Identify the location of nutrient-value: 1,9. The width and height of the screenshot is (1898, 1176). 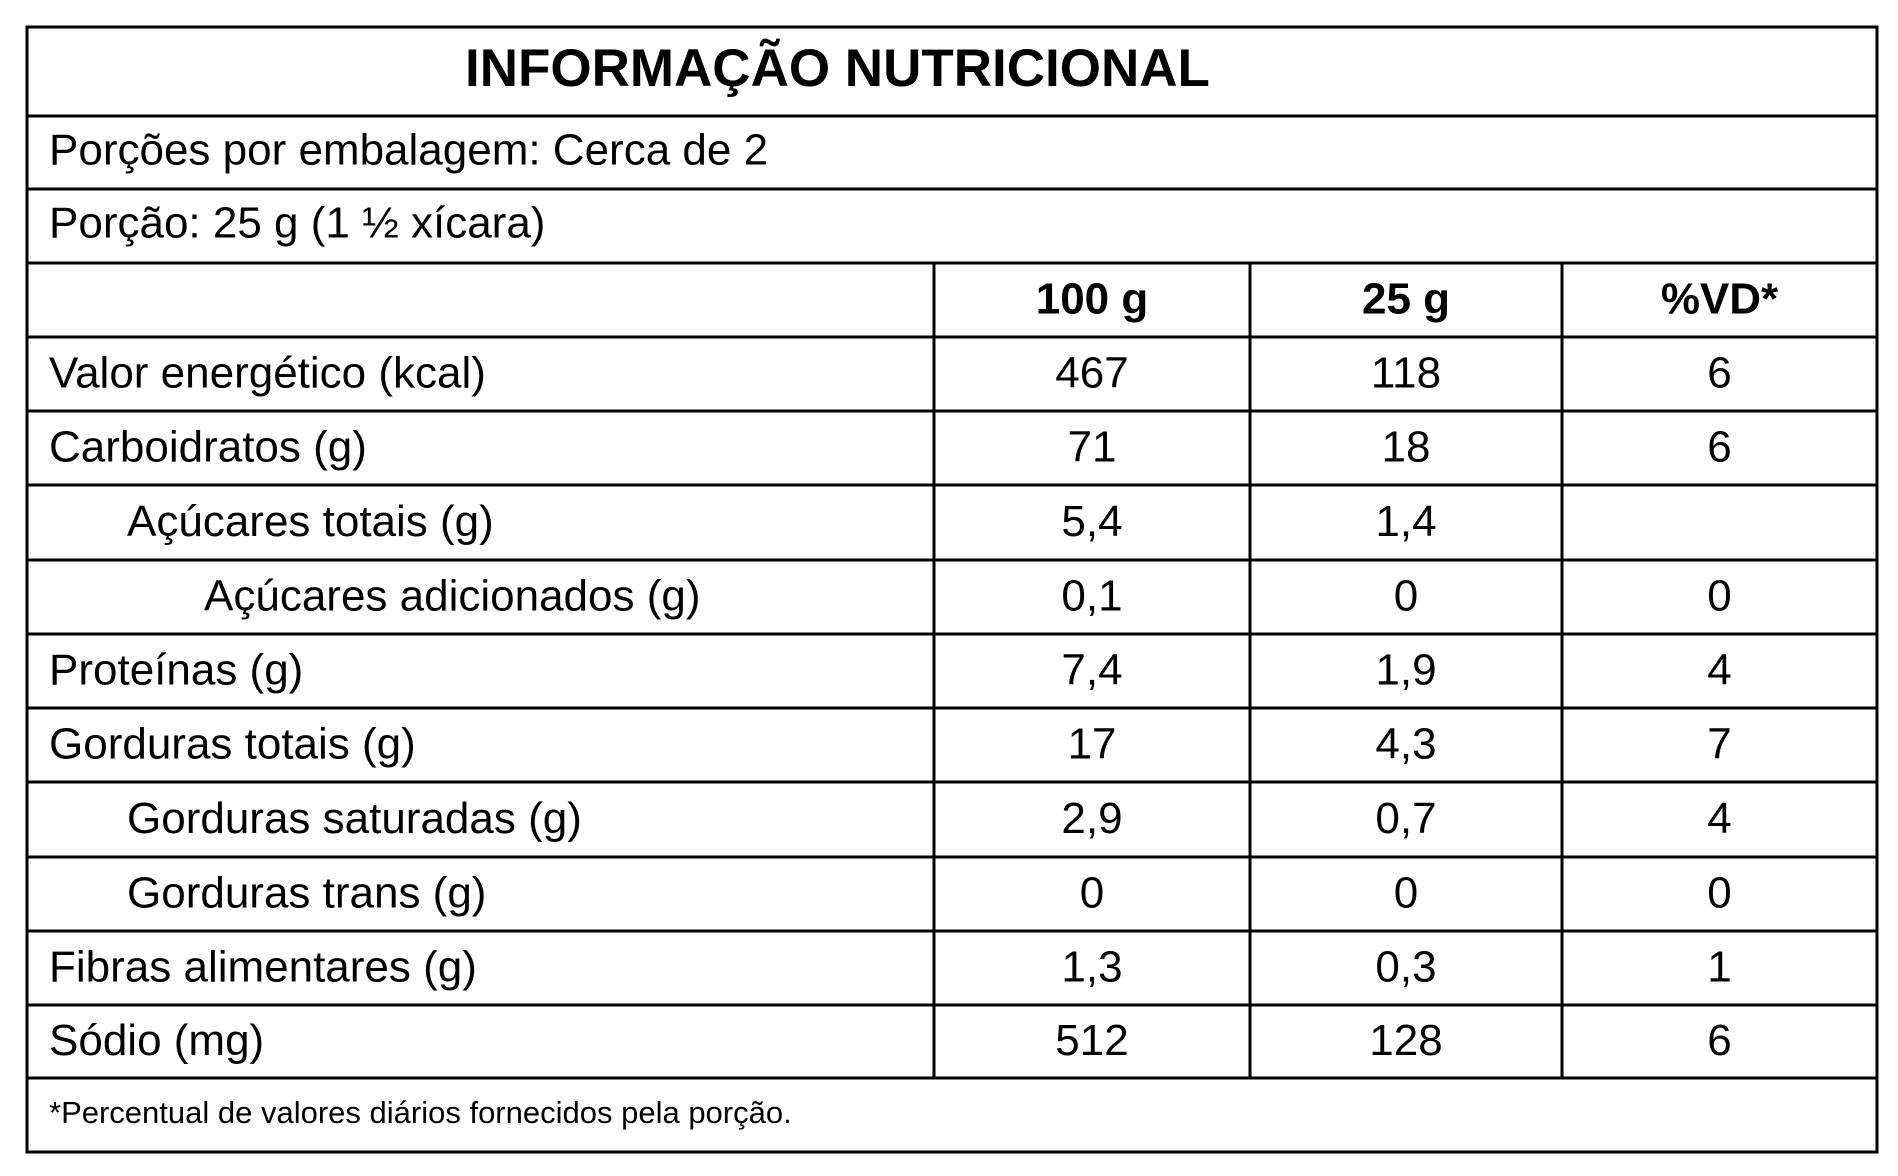
(1405, 670).